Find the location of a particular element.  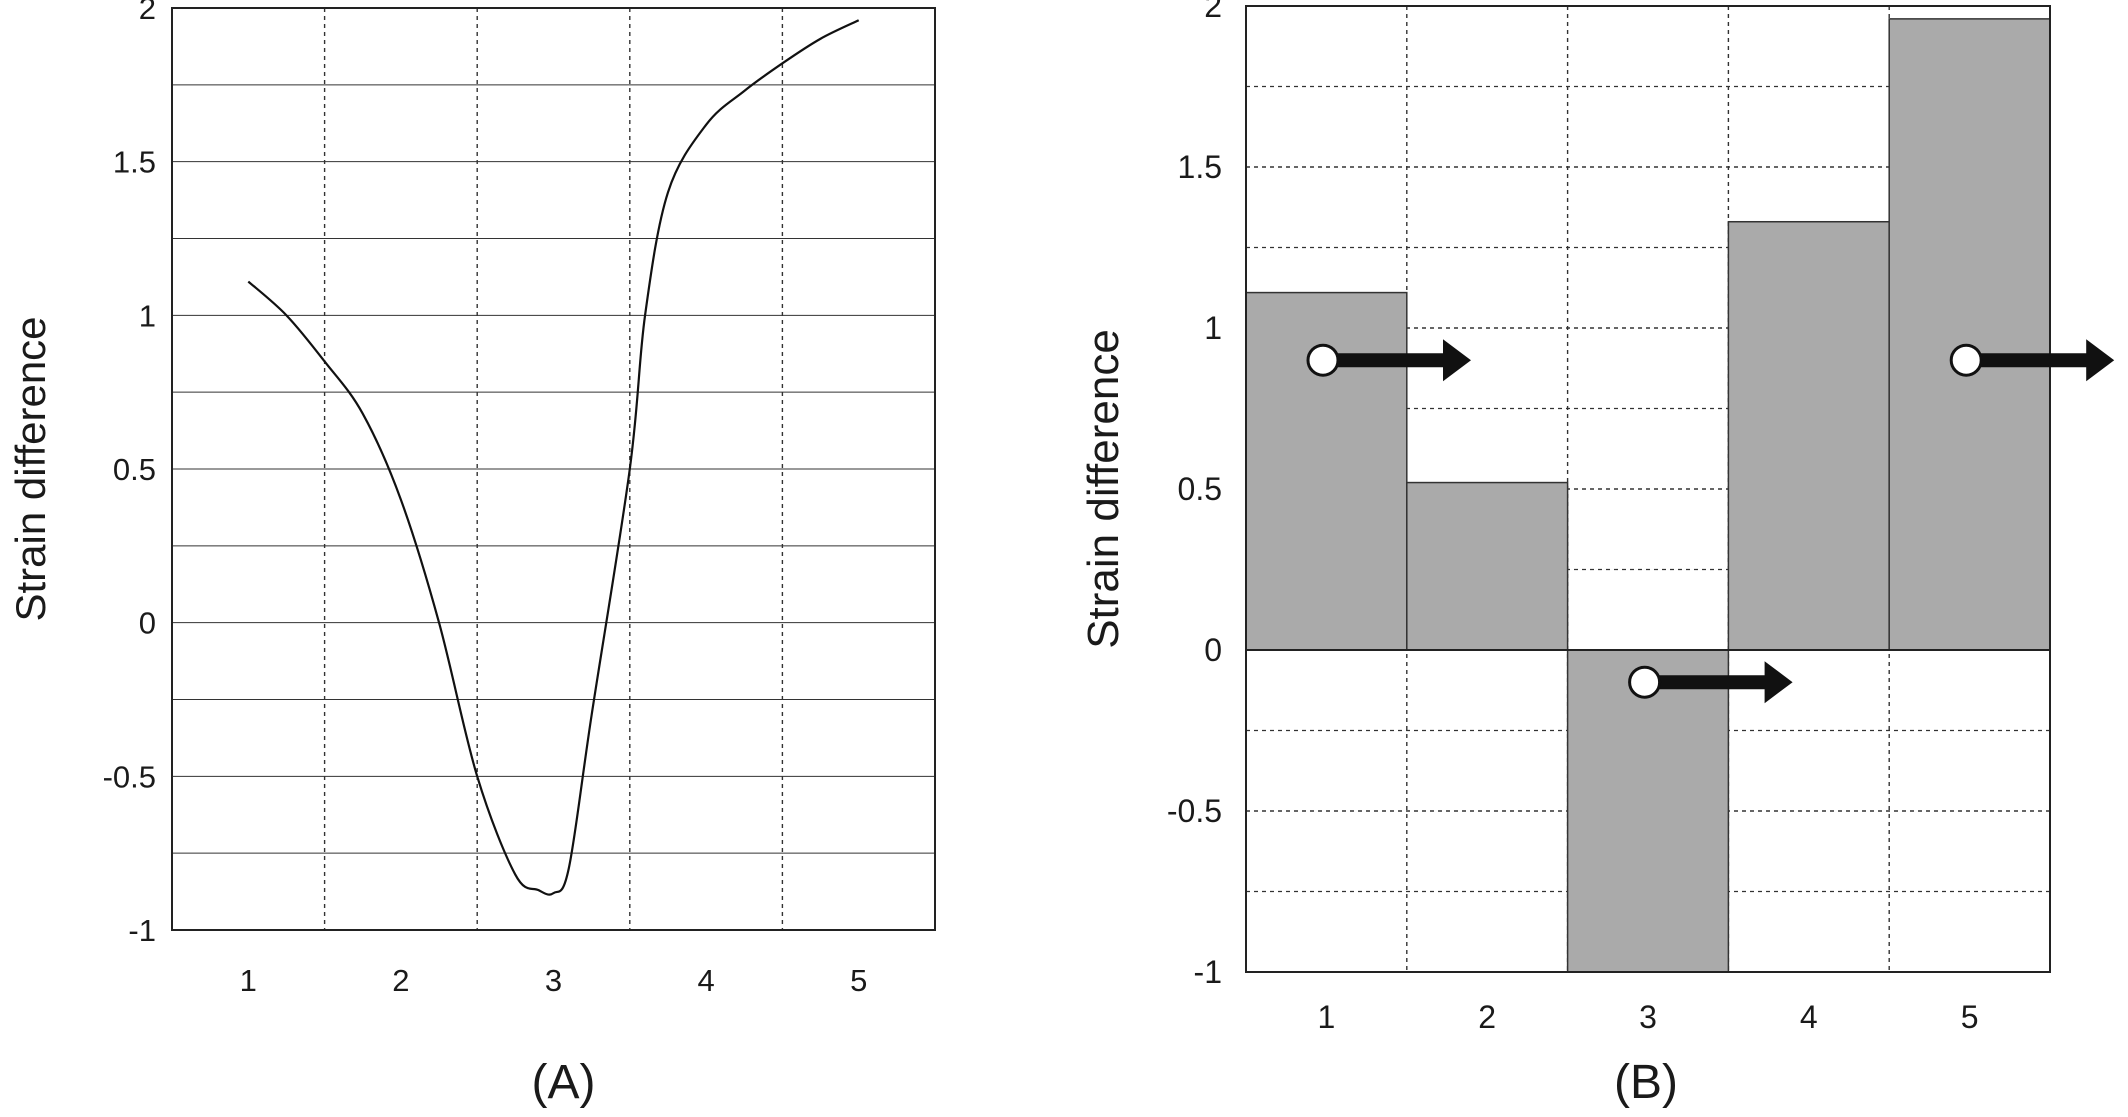

panel-label-a: (A) is located at coordinates (564, 1082).